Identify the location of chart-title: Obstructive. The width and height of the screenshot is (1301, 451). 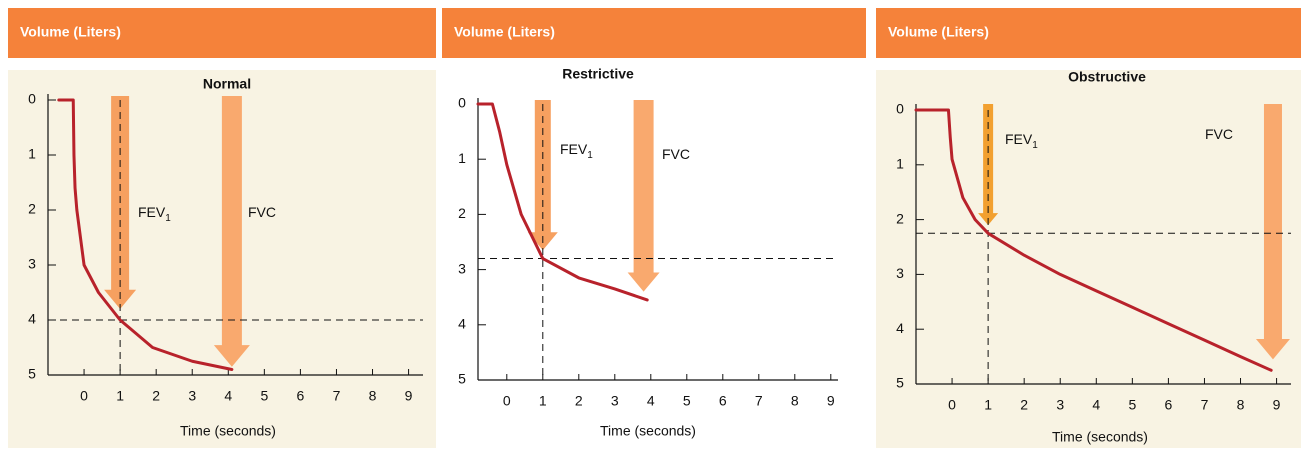
(1107, 77).